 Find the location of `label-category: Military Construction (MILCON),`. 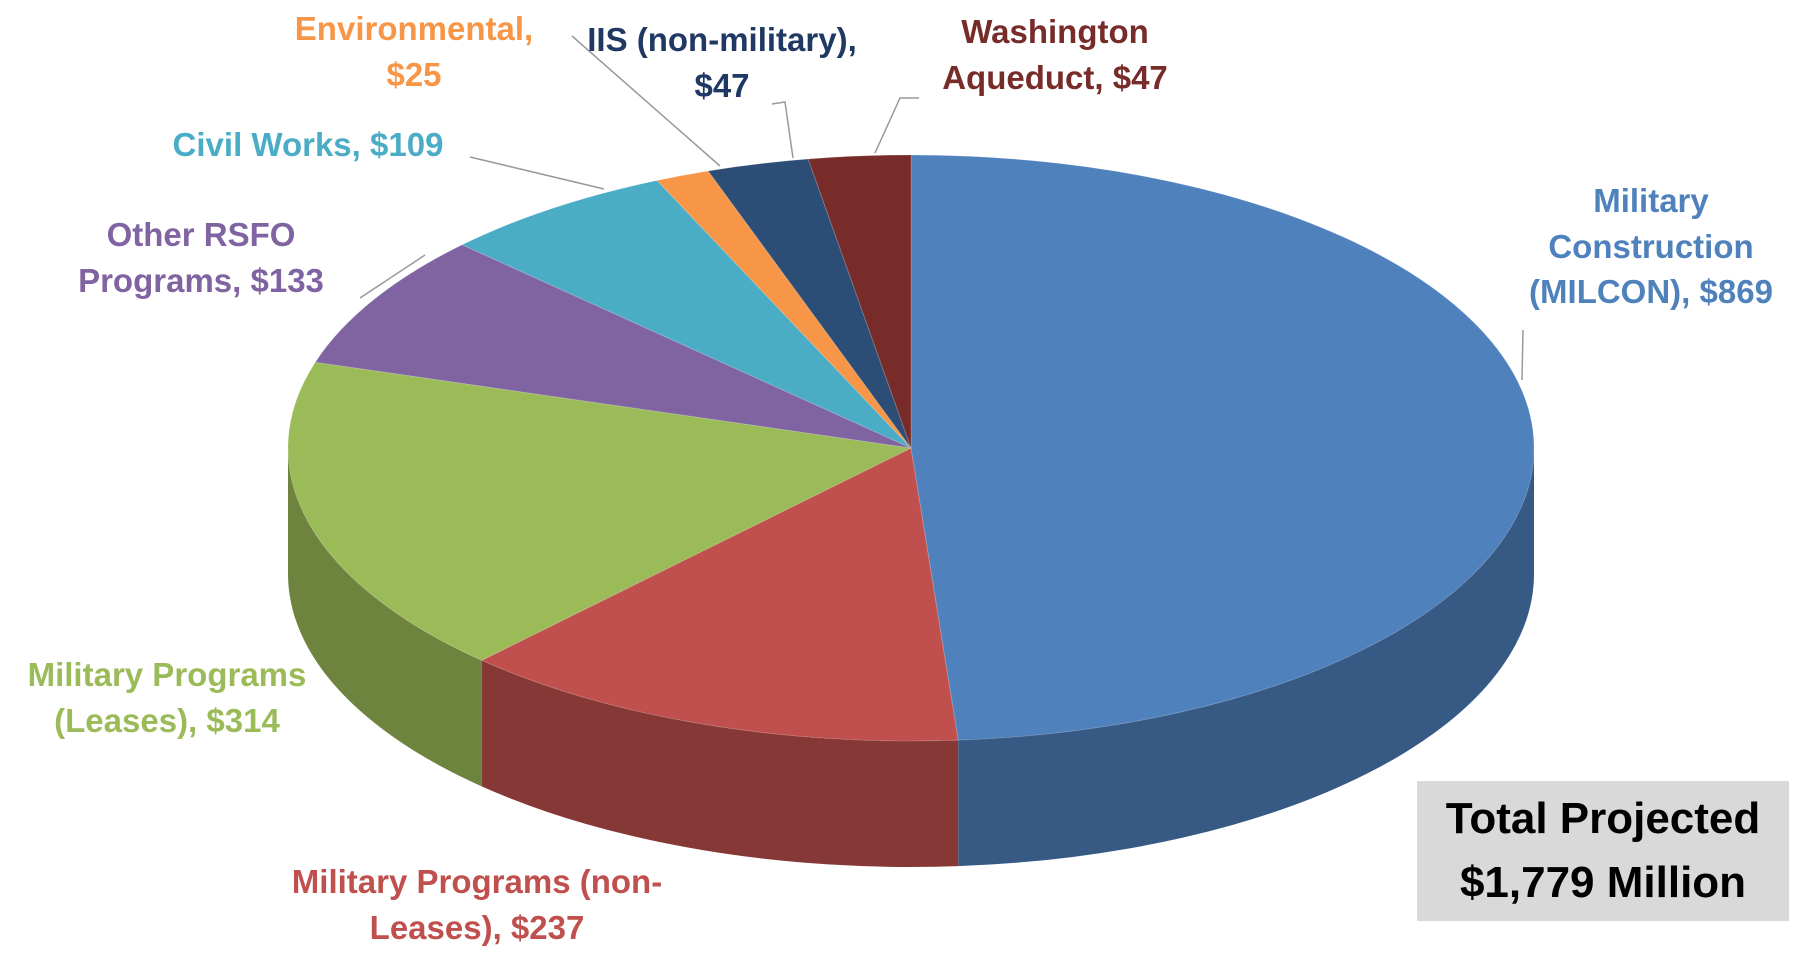

label-category: Military Construction (MILCON), is located at coordinates (1646, 246).